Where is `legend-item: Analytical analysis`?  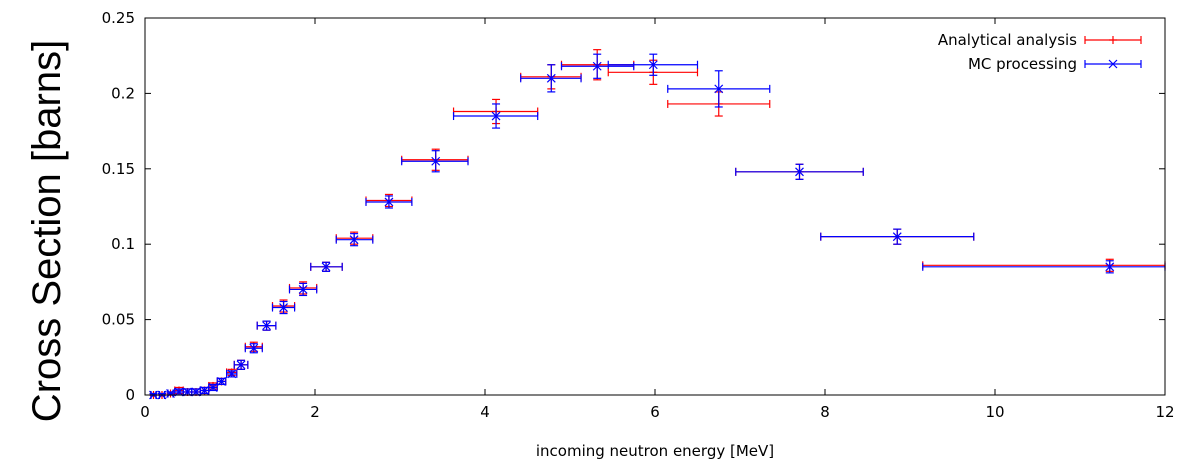 legend-item: Analytical analysis is located at coordinates (1040, 40).